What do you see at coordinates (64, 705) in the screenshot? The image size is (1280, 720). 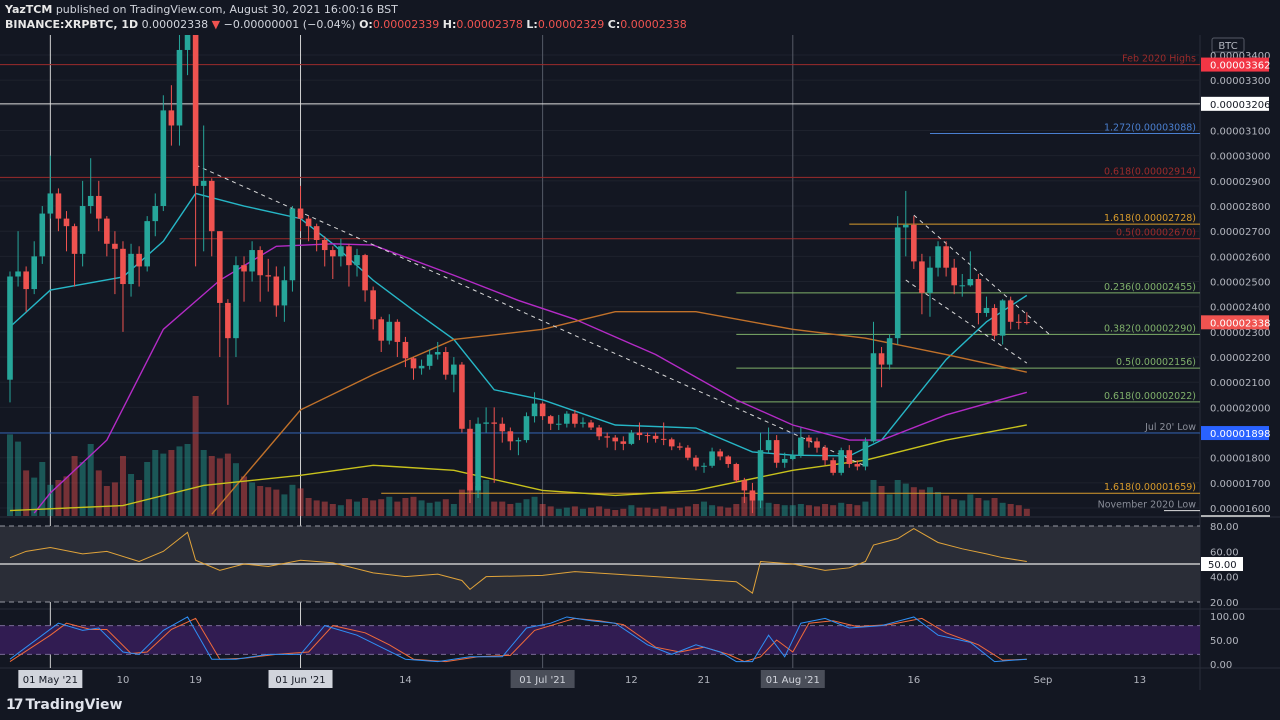 I see `tradingview-logo: 17 TradingView` at bounding box center [64, 705].